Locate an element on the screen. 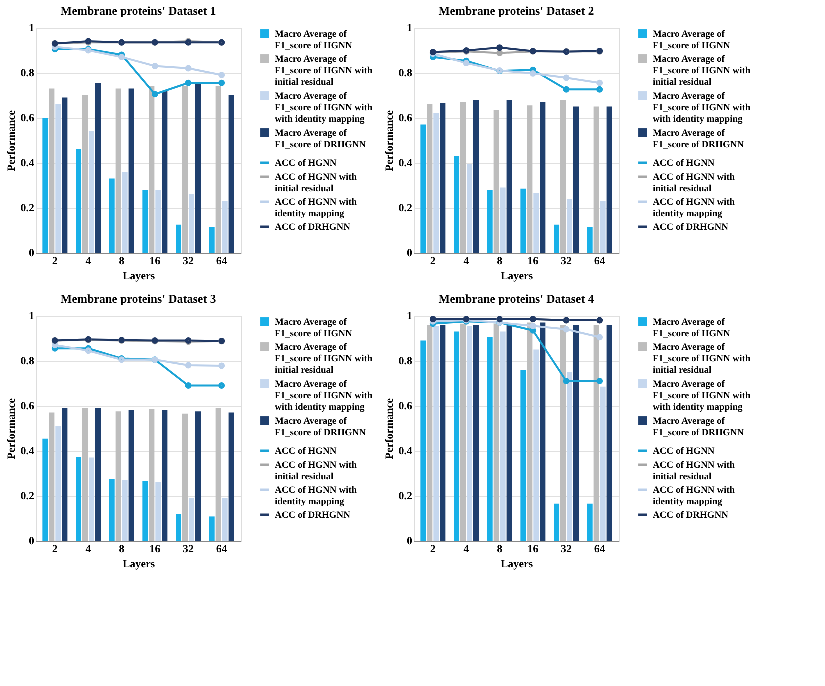 The image size is (825, 686). legend-label: ACC of HGNN with initial residual is located at coordinates (694, 471).